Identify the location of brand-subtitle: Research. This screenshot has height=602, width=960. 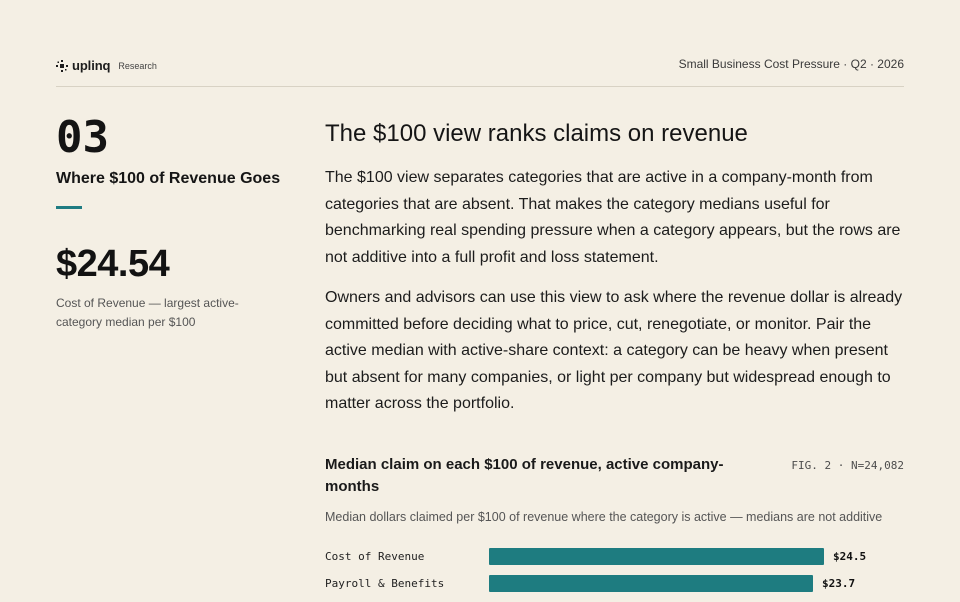
(137, 65).